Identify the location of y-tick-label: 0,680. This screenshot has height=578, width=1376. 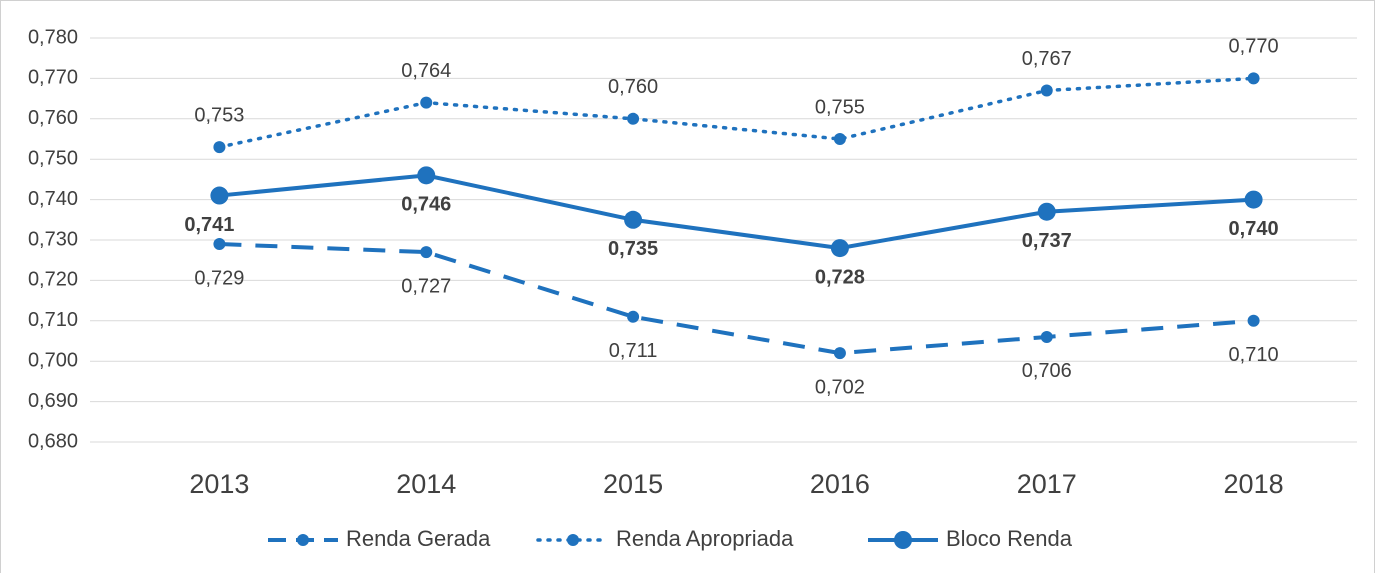
(53, 441).